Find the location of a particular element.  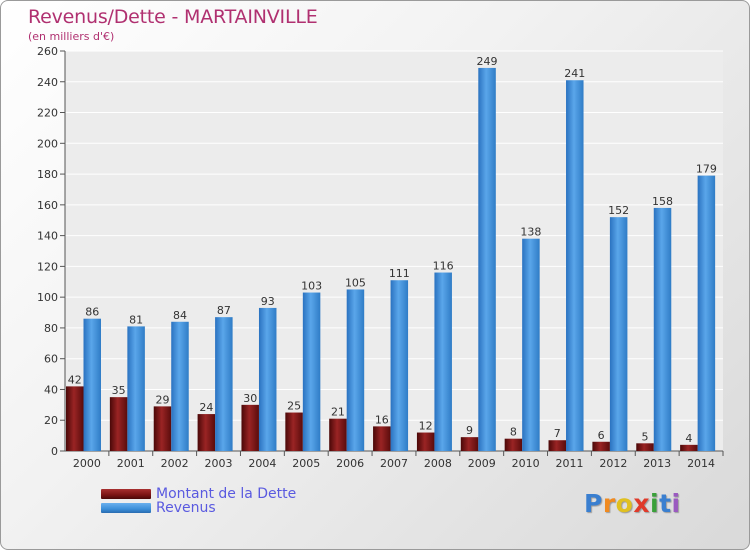

y-tick-label: 40 is located at coordinates (51, 389).